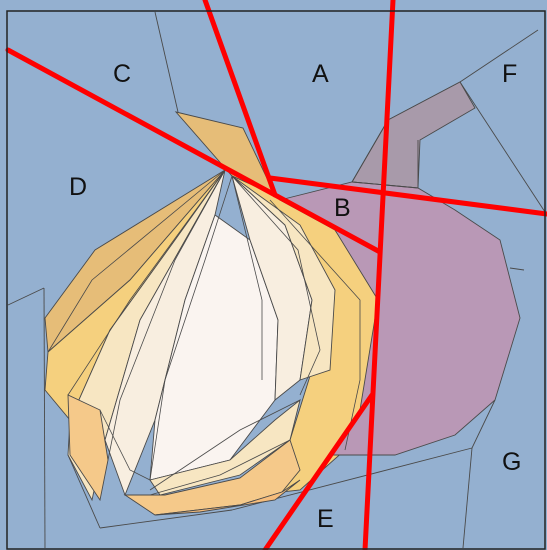 This screenshot has width=547, height=550. What do you see at coordinates (225, 447) in the screenshot?
I see `onion-bottom-light` at bounding box center [225, 447].